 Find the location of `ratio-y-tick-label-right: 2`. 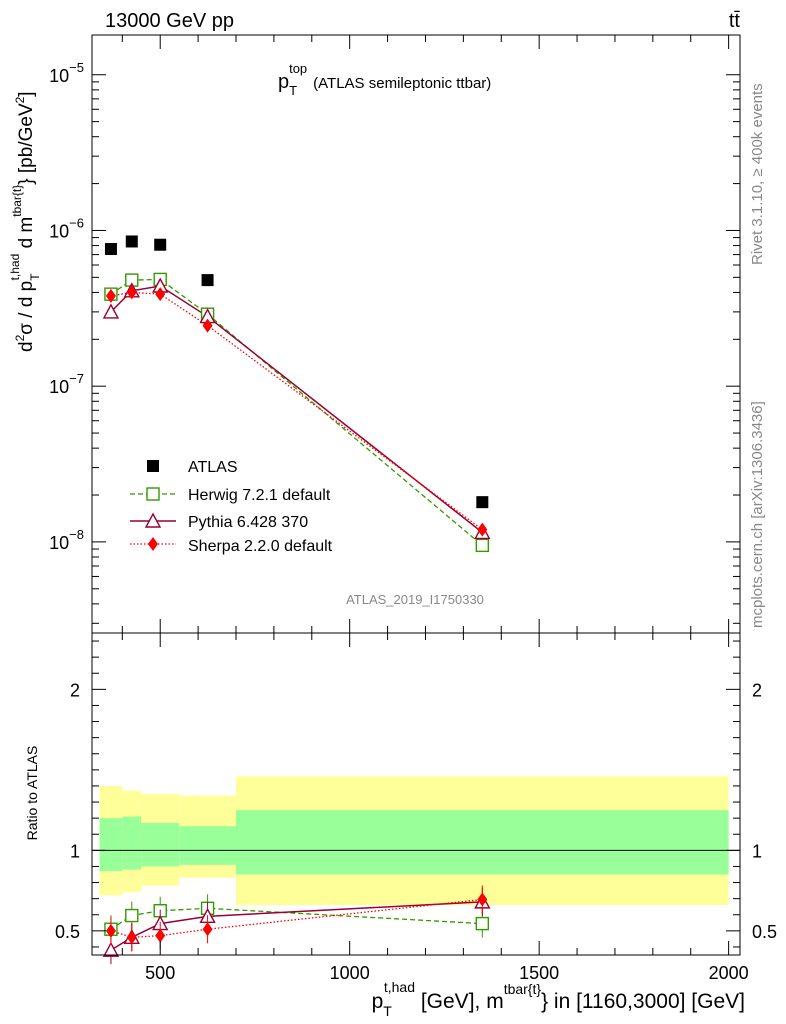

ratio-y-tick-label-right: 2 is located at coordinates (757, 690).